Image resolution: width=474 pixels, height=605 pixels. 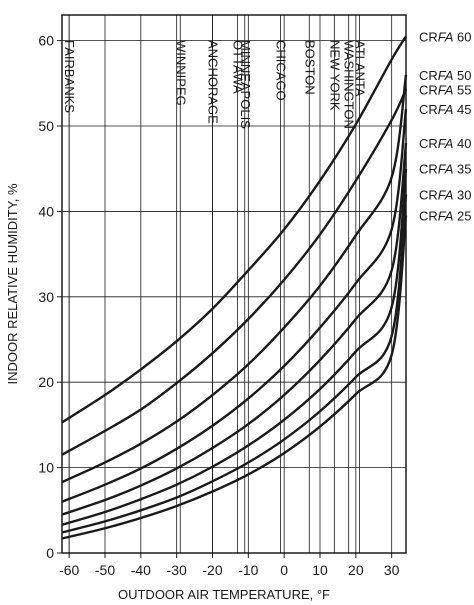 What do you see at coordinates (46, 468) in the screenshot?
I see `y-tick-label: 10` at bounding box center [46, 468].